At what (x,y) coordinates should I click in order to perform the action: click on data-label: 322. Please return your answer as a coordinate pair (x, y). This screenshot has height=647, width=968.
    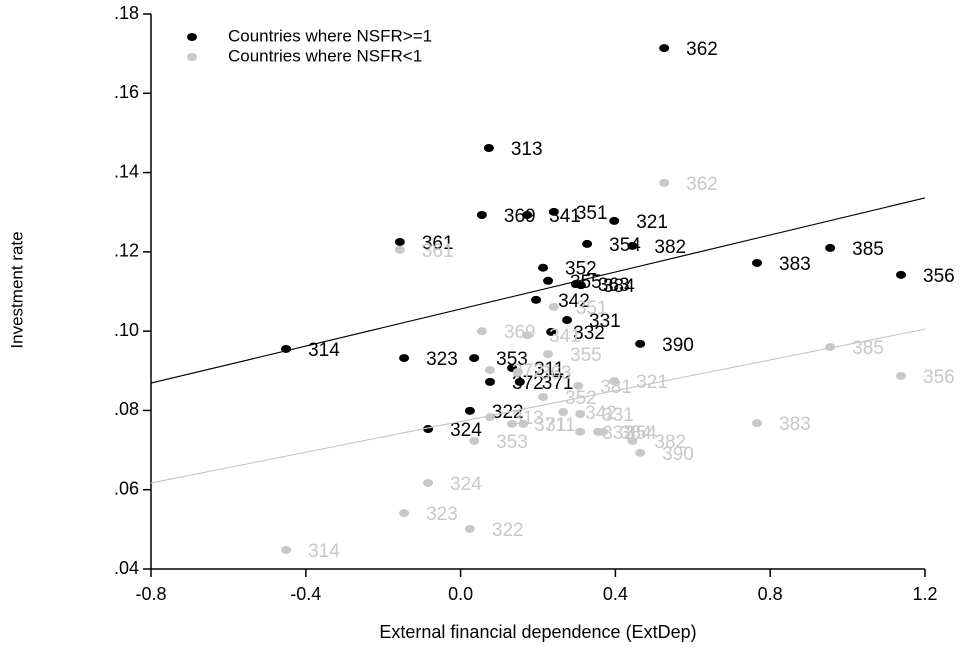
    Looking at the image, I should click on (508, 530).